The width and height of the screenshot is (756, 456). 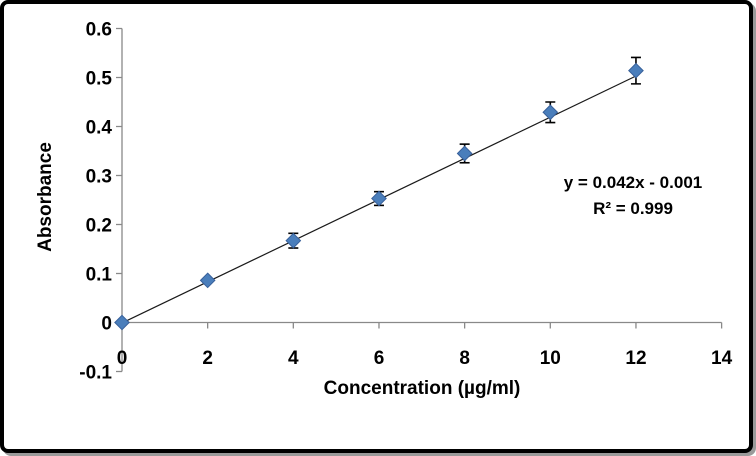 I want to click on y-tick-label: 0, so click(x=106, y=324).